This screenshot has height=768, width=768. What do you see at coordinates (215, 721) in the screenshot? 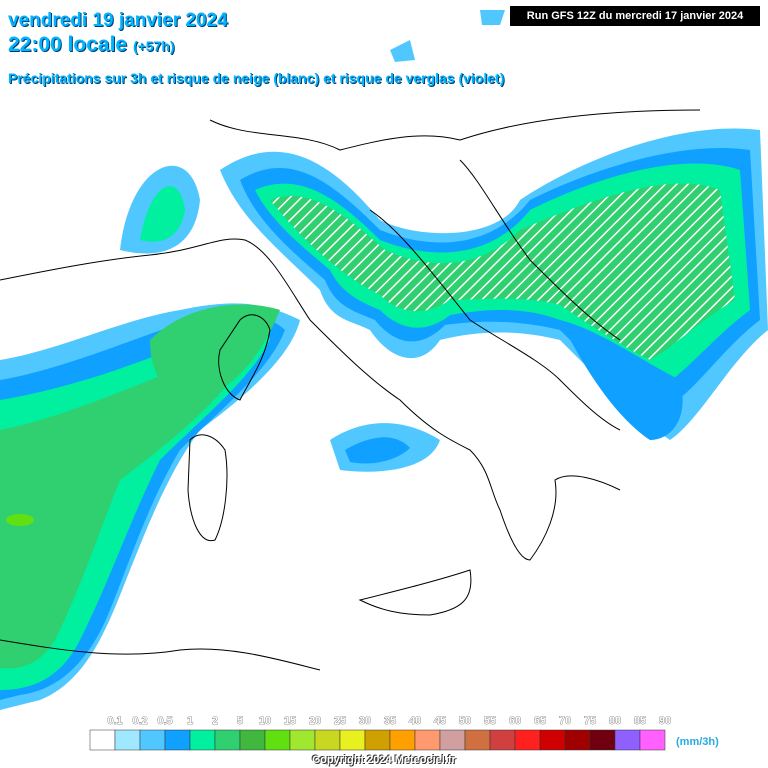
I see `legend-label: 2` at bounding box center [215, 721].